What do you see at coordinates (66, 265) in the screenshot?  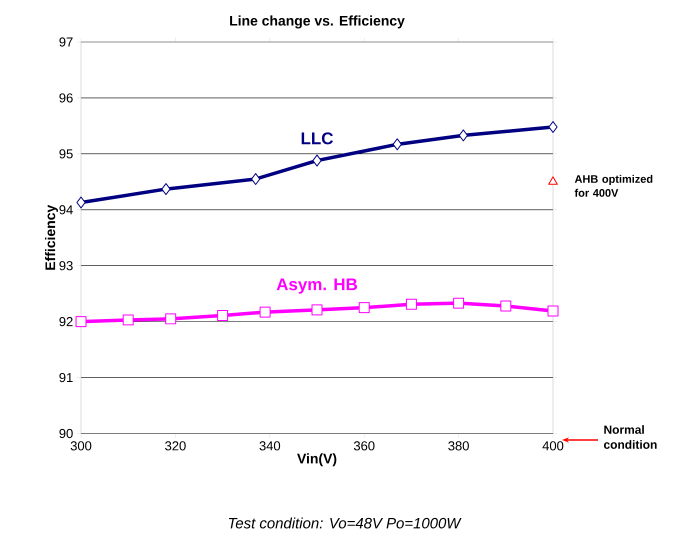 I see `y-tick-label: 93` at bounding box center [66, 265].